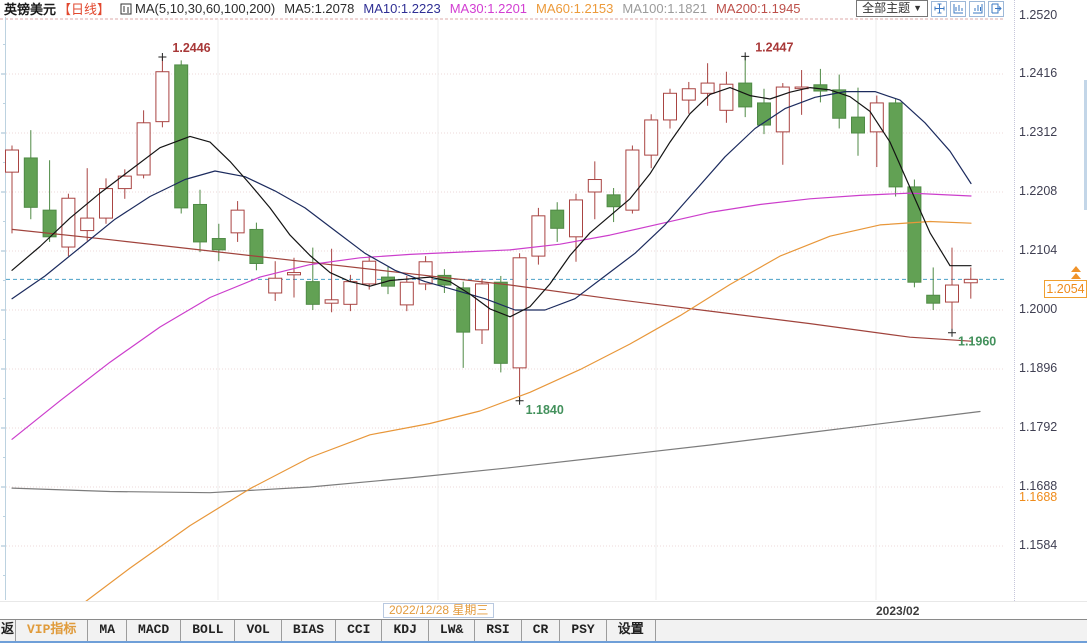 This screenshot has height=643, width=1087. Describe the element at coordinates (575, 8) in the screenshot. I see `ma-legend-item: MA60:1.2153` at that location.